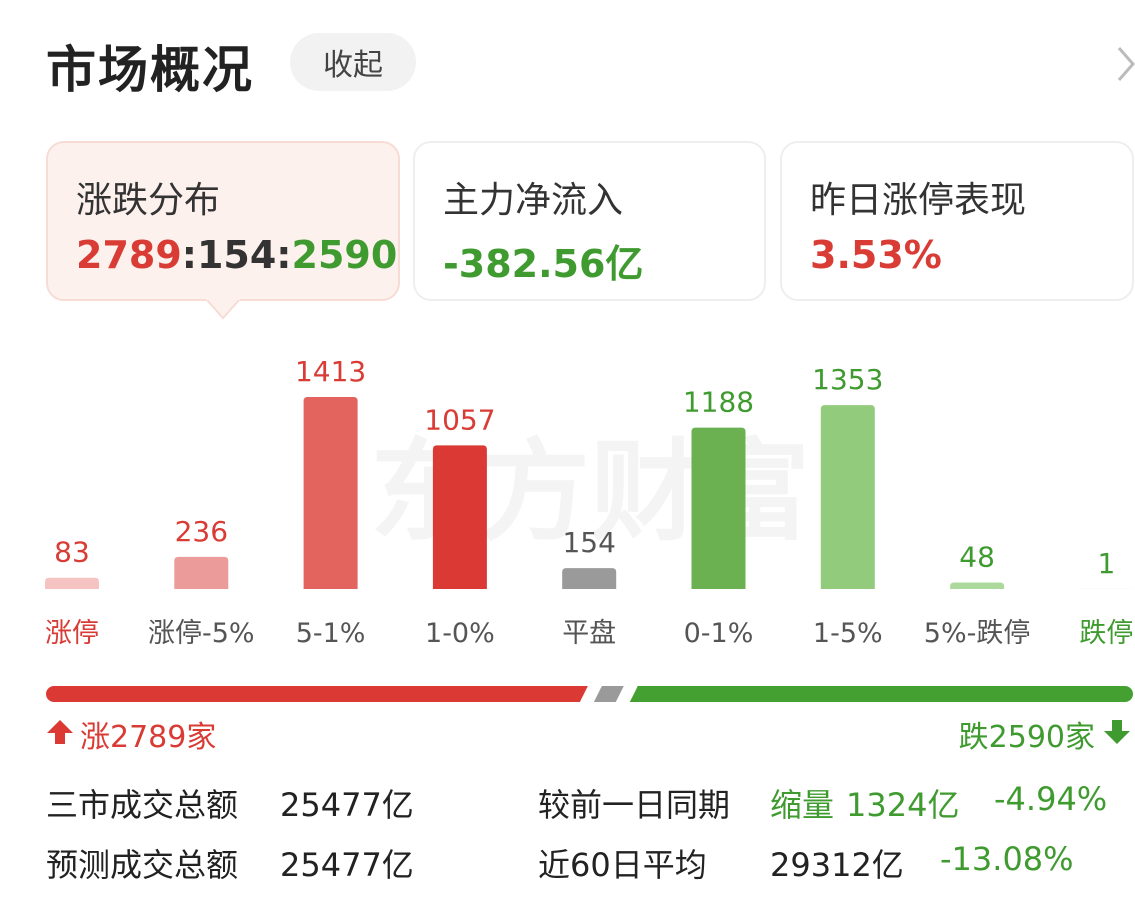 Image resolution: width=1135 pixels, height=904 pixels. Describe the element at coordinates (973, 737) in the screenshot. I see `down-prefix: 跌` at that location.